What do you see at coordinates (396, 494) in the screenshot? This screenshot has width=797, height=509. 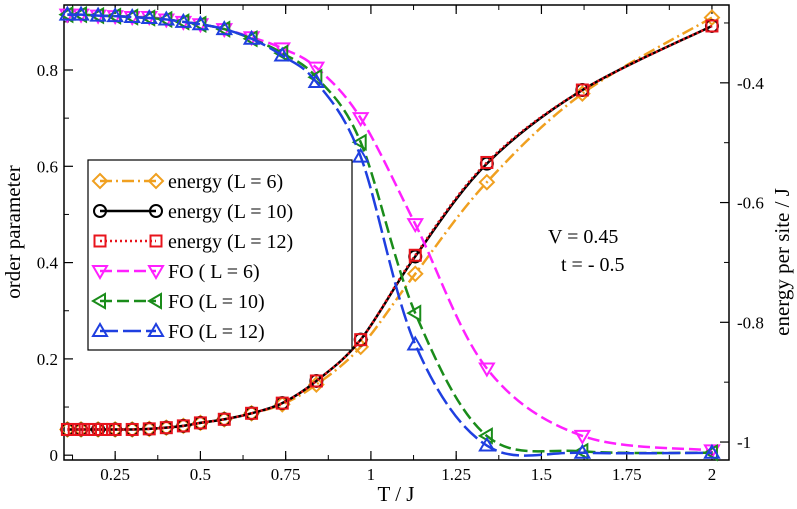 I see `x-axis-title: T / J` at bounding box center [396, 494].